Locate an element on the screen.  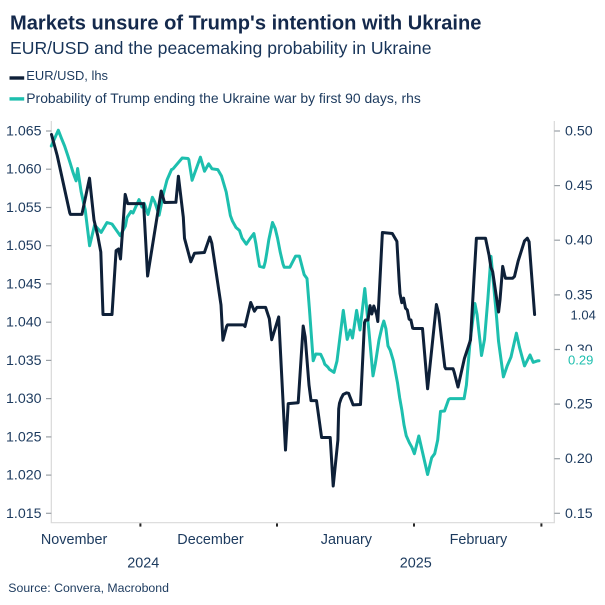
svg-text: December is located at coordinates (210, 540).